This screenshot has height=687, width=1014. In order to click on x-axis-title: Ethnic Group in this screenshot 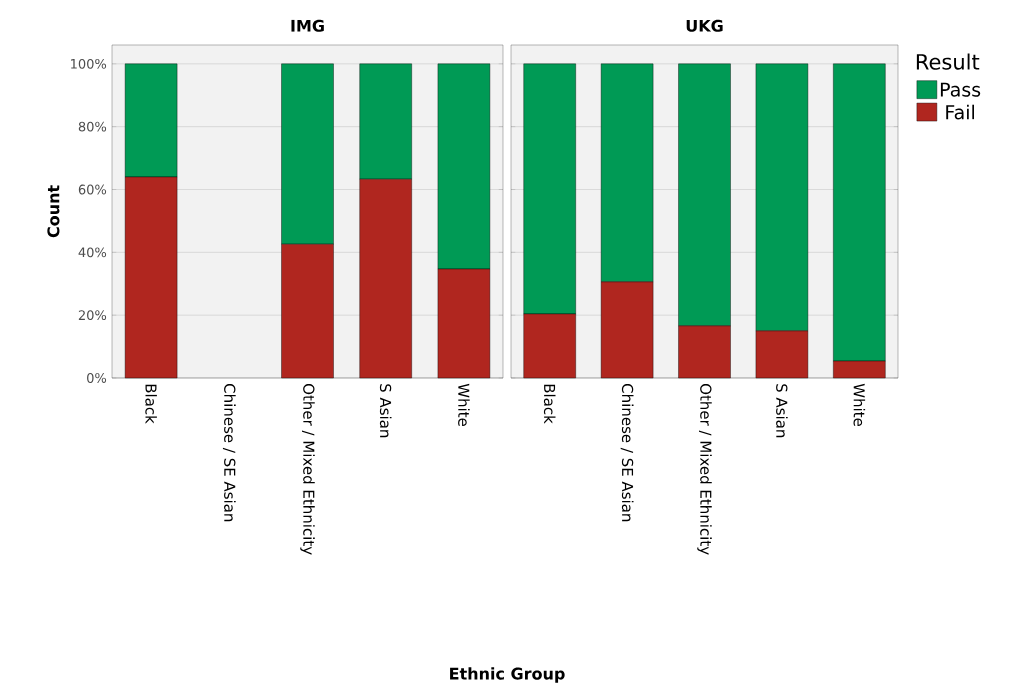, I will do `click(507, 675)`.